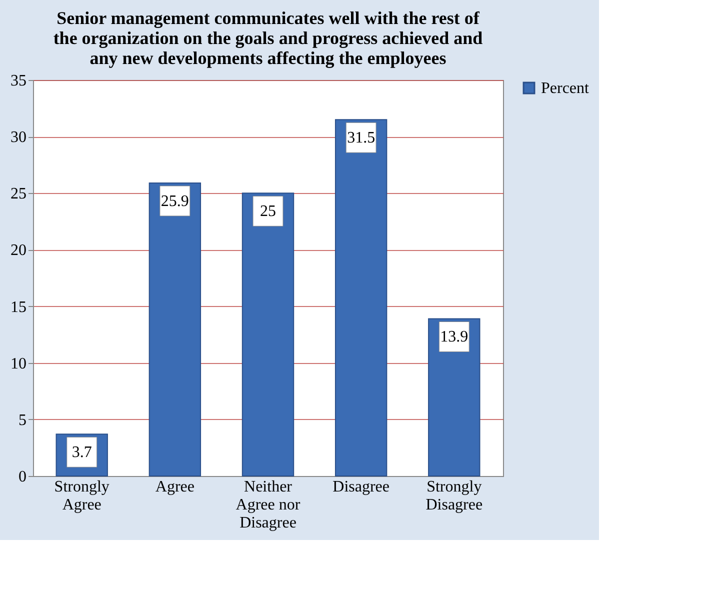  Describe the element at coordinates (18, 81) in the screenshot. I see `y-tick-label: 35` at that location.